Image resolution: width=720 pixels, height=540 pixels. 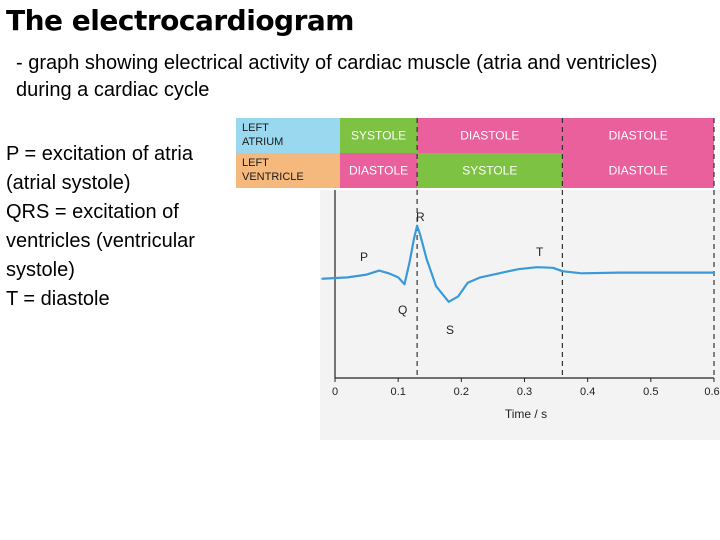 I want to click on x-axis-label: Time / s, so click(x=526, y=414).